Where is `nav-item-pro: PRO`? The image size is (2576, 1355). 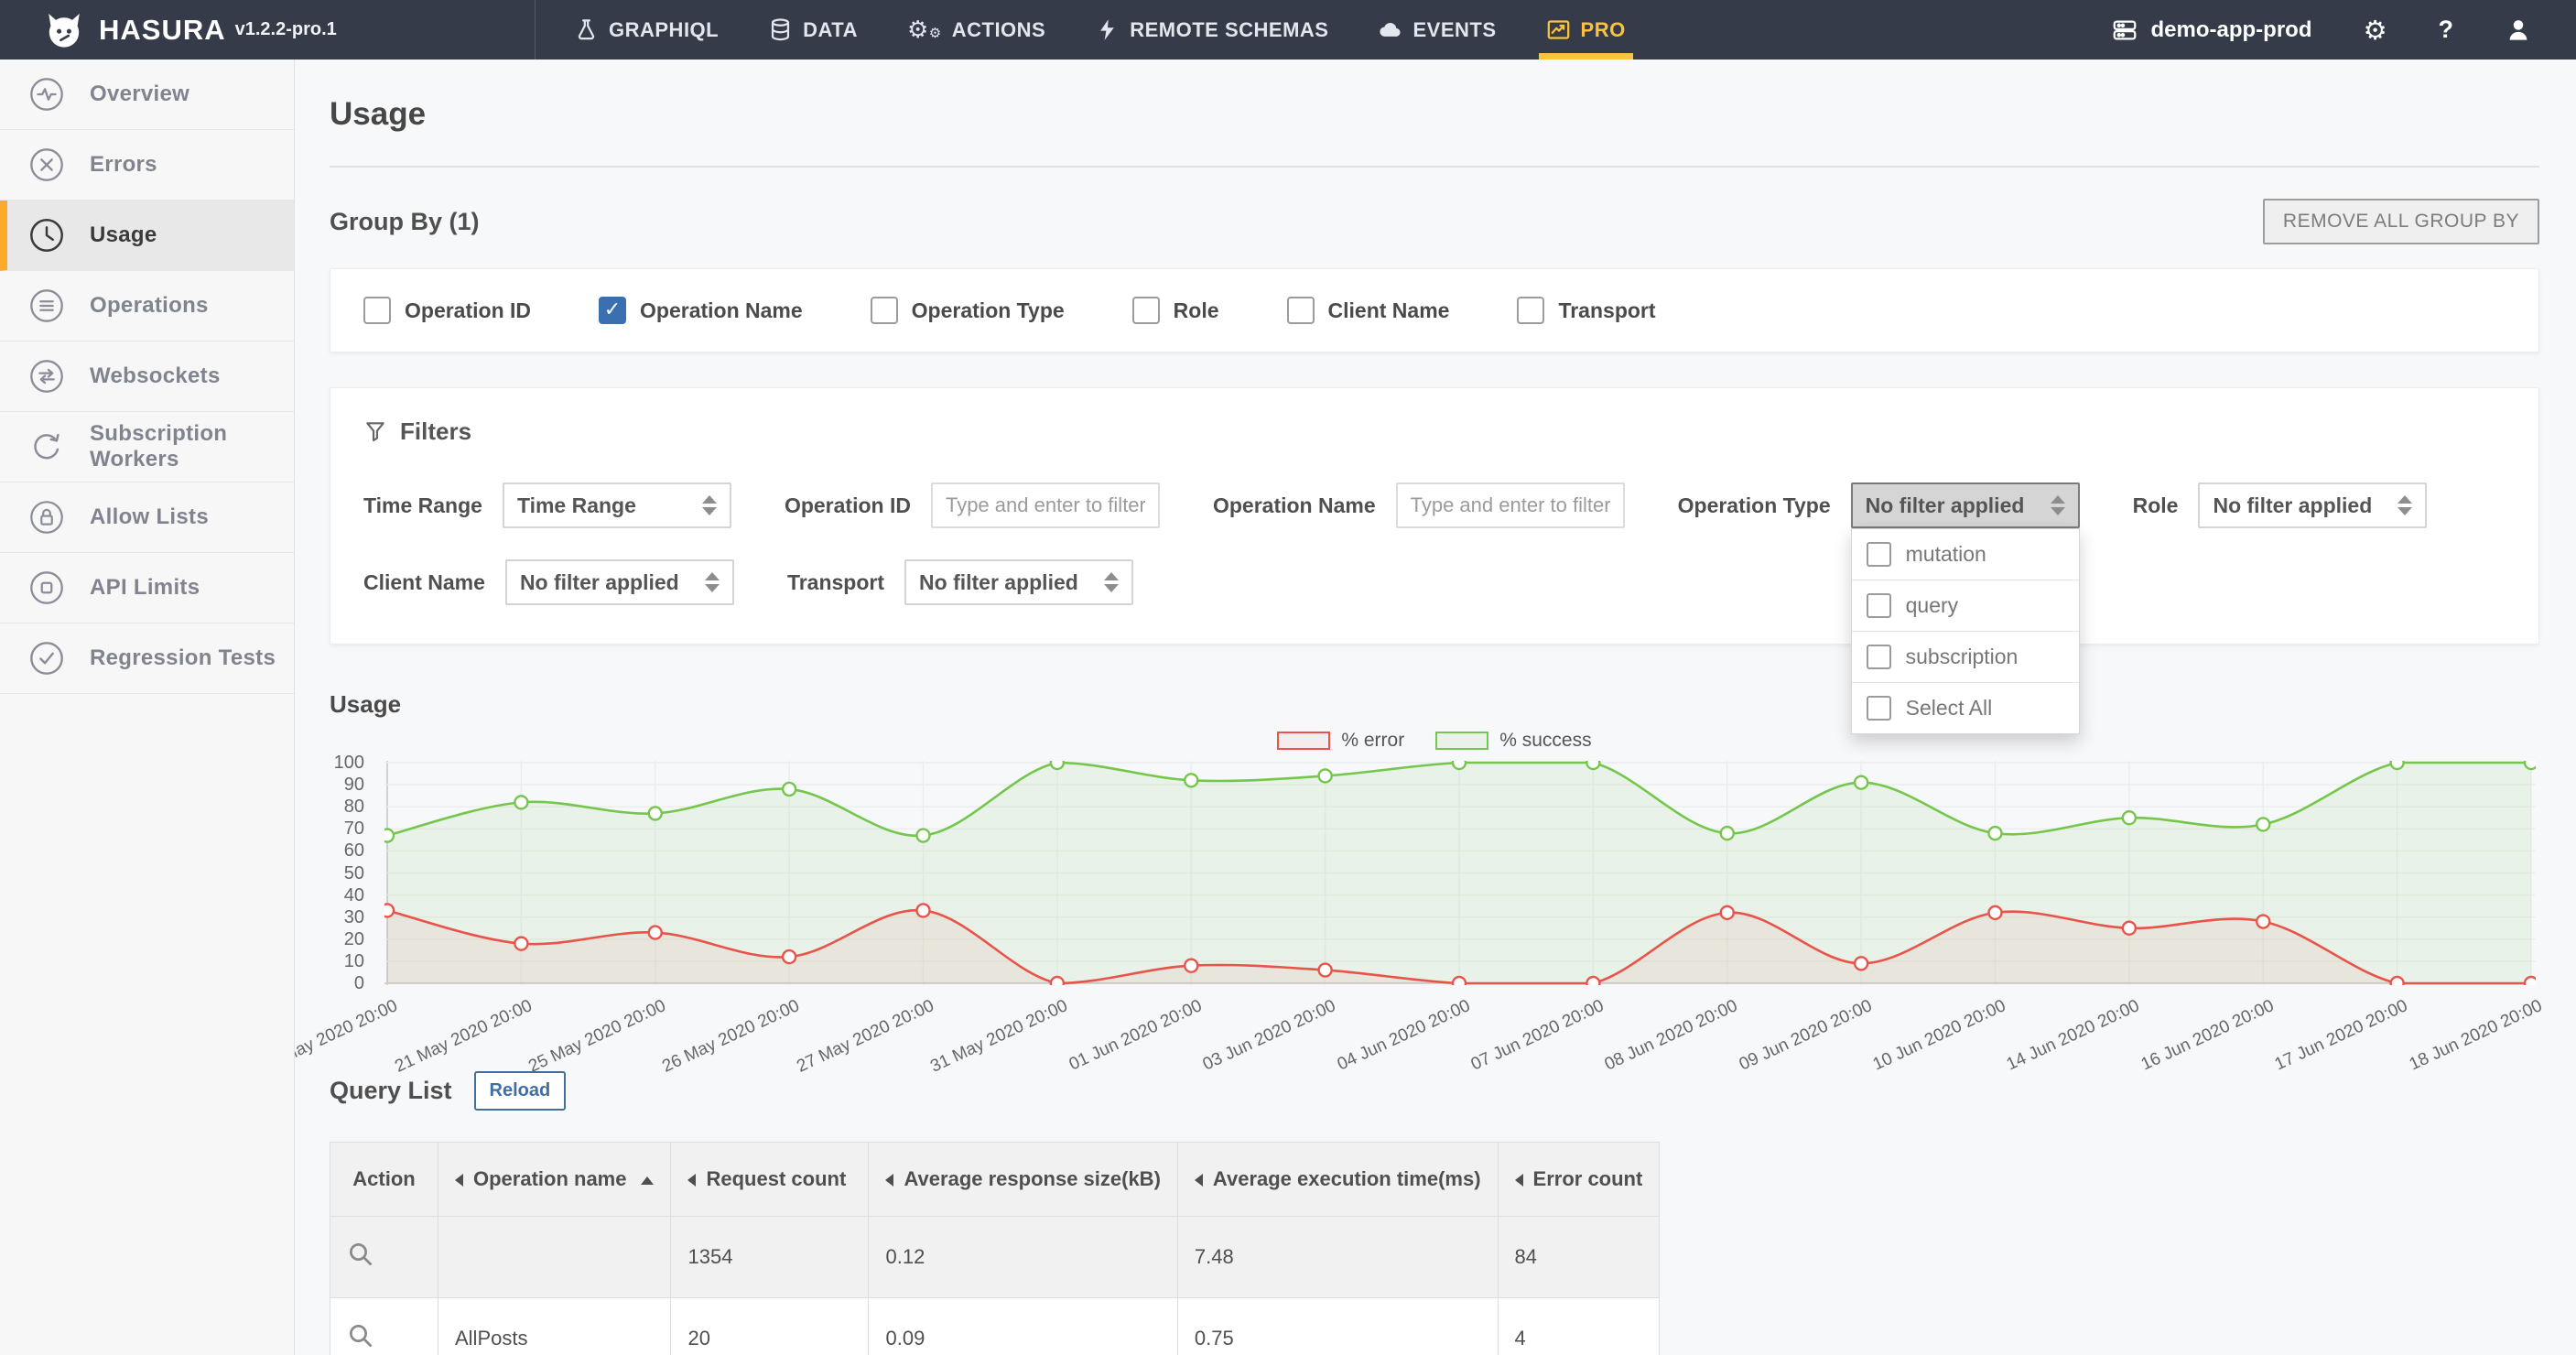
nav-item-pro: PRO is located at coordinates (1586, 30).